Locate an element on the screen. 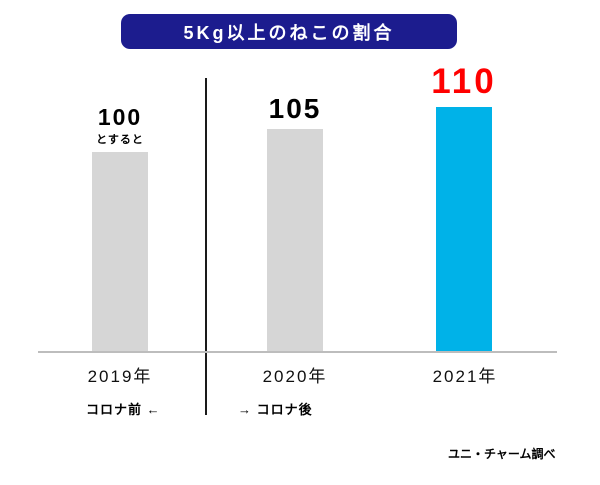 Image resolution: width=600 pixels, height=485 pixels. x-tick-2019: 2019年 is located at coordinates (120, 376).